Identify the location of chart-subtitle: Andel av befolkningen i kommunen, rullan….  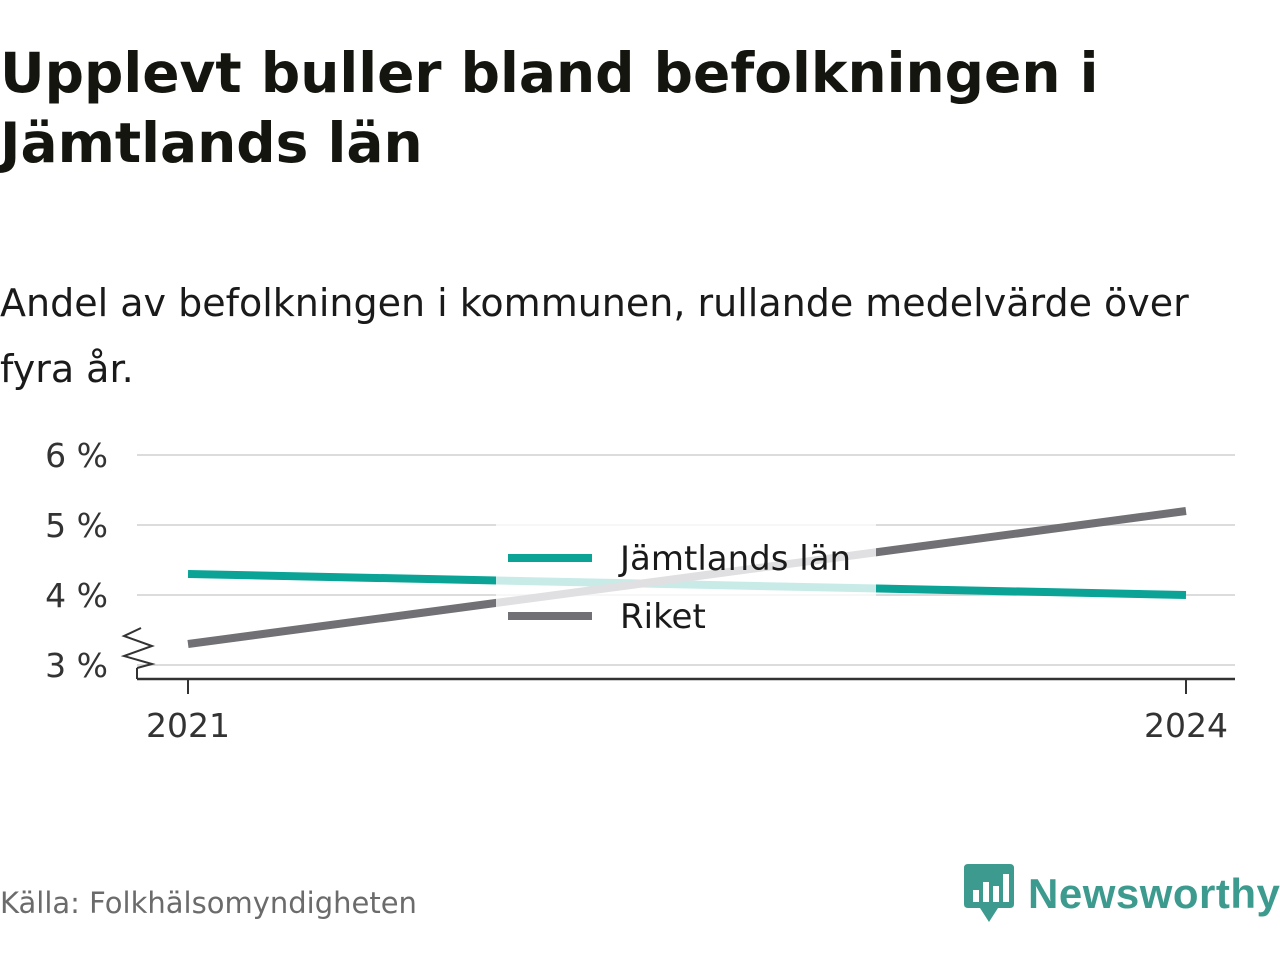
(594, 336).